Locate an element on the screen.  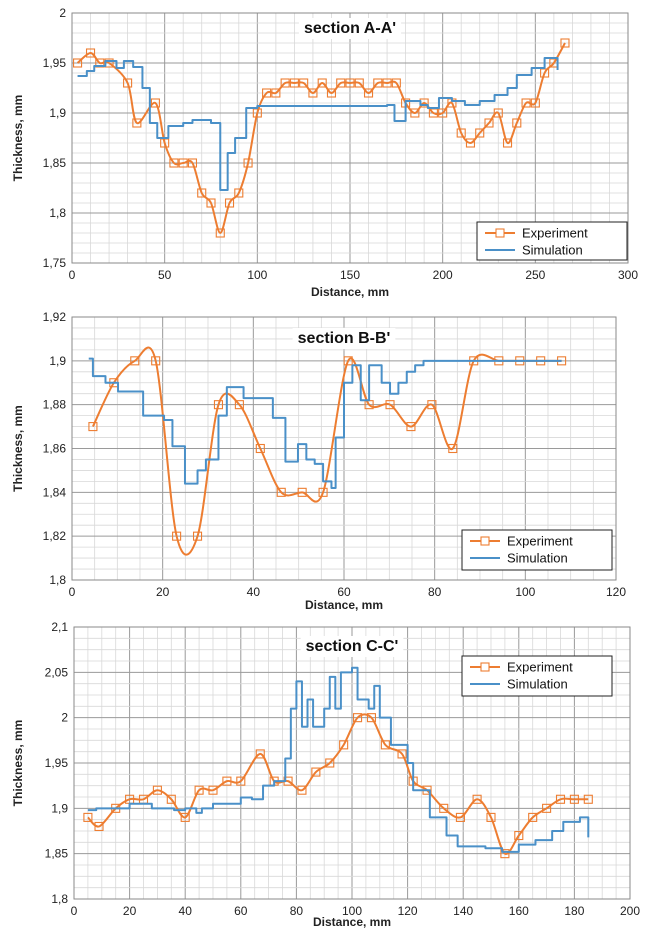
legend: Experiment Simulation is located at coordinates (537, 550).